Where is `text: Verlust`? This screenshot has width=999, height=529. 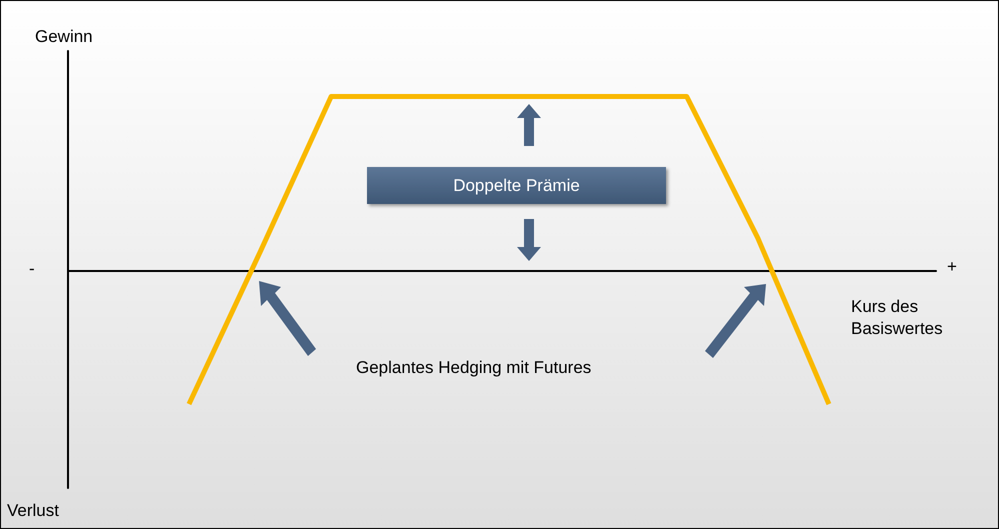 text: Verlust is located at coordinates (33, 511).